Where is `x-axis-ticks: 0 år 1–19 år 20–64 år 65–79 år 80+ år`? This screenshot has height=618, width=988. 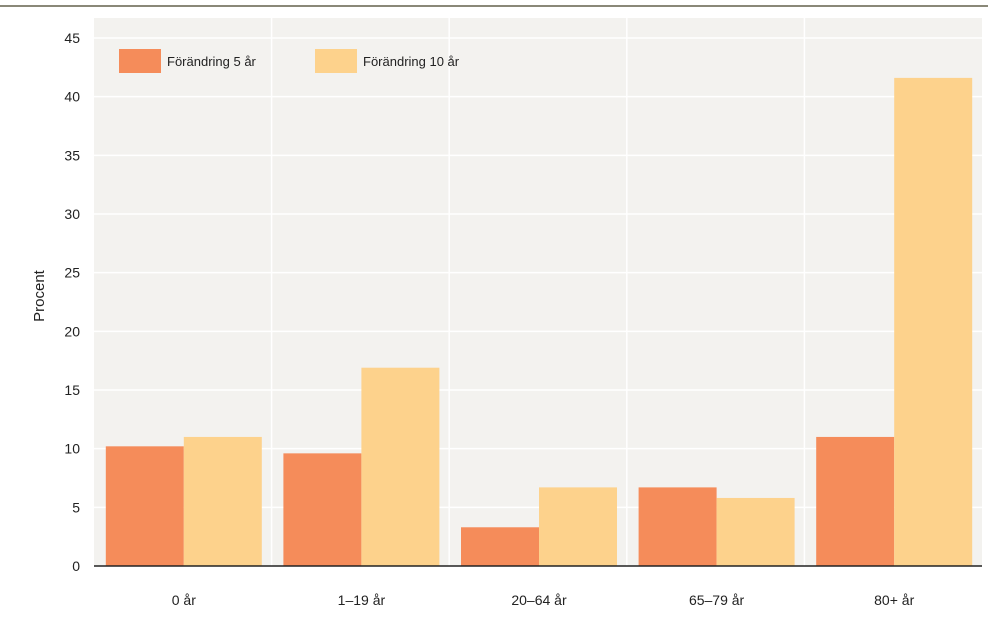
x-axis-ticks: 0 år 1–19 år 20–64 år 65–79 år 80+ år is located at coordinates (543, 600).